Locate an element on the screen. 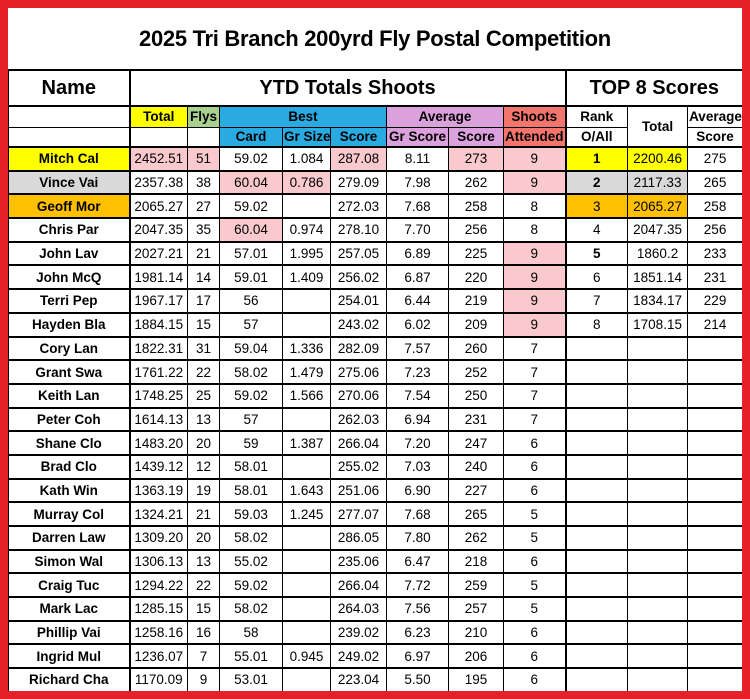 The height and width of the screenshot is (699, 750). cell-total: 2452.51 is located at coordinates (158, 159).